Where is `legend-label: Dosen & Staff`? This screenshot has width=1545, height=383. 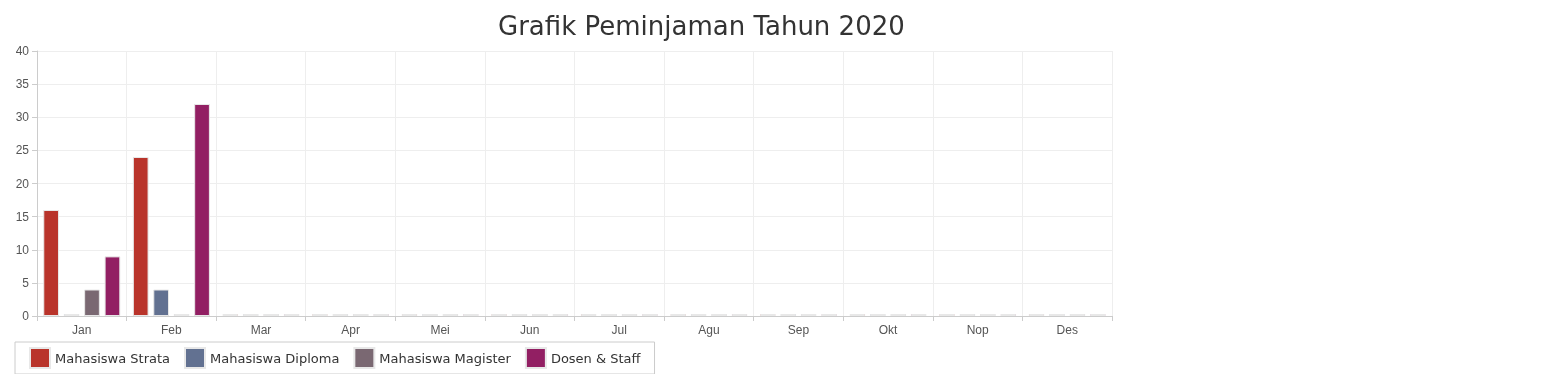 legend-label: Dosen & Staff is located at coordinates (596, 358).